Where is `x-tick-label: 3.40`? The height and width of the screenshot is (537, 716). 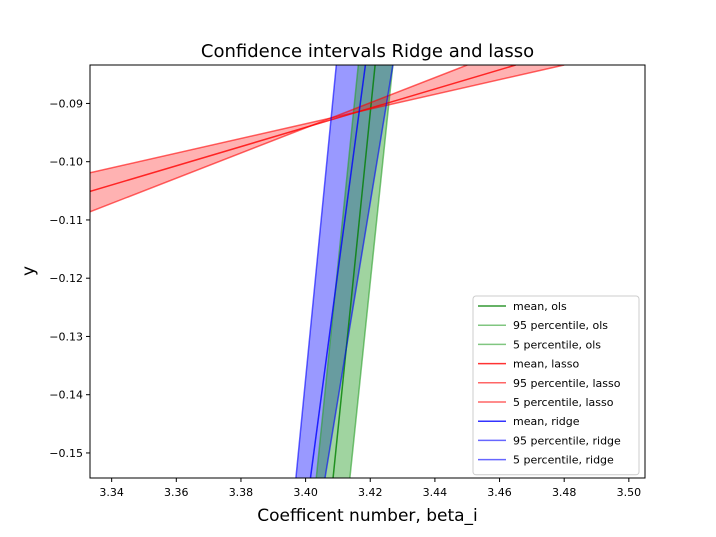 x-tick-label: 3.40 is located at coordinates (305, 492).